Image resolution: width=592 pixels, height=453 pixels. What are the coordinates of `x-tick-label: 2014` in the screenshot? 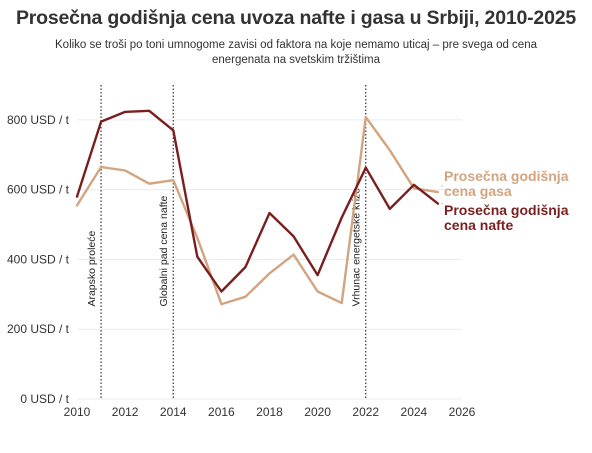 It's located at (173, 412).